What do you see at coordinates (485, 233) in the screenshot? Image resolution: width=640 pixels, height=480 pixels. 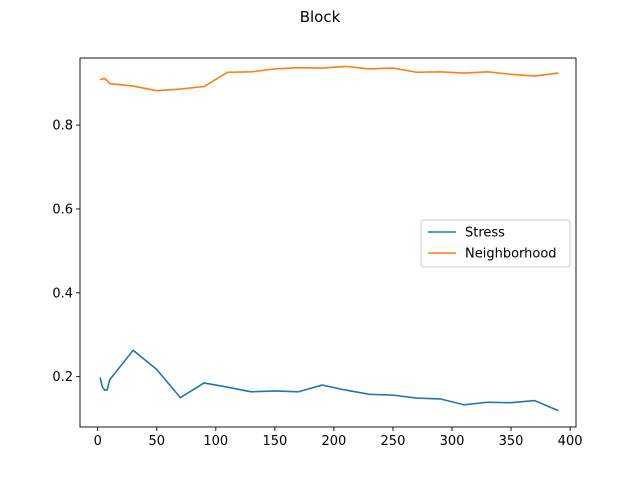 I see `legend-label-stress: Stress` at bounding box center [485, 233].